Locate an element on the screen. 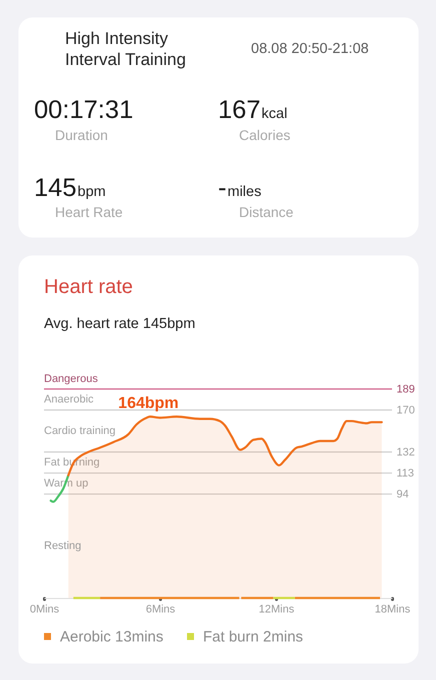 Image resolution: width=436 pixels, height=680 pixels. x-tick-label: 18Mins is located at coordinates (392, 610).